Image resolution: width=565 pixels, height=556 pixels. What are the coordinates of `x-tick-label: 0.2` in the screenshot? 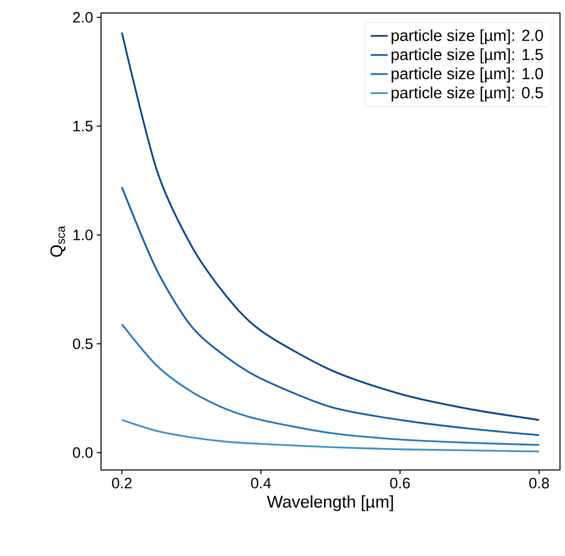 It's located at (122, 483).